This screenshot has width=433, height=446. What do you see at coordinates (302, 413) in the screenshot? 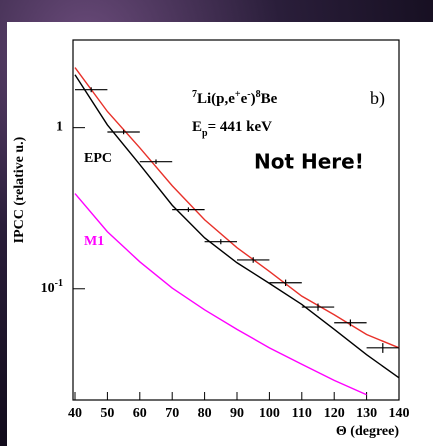
I see `x-tick-label: 110` at bounding box center [302, 413].